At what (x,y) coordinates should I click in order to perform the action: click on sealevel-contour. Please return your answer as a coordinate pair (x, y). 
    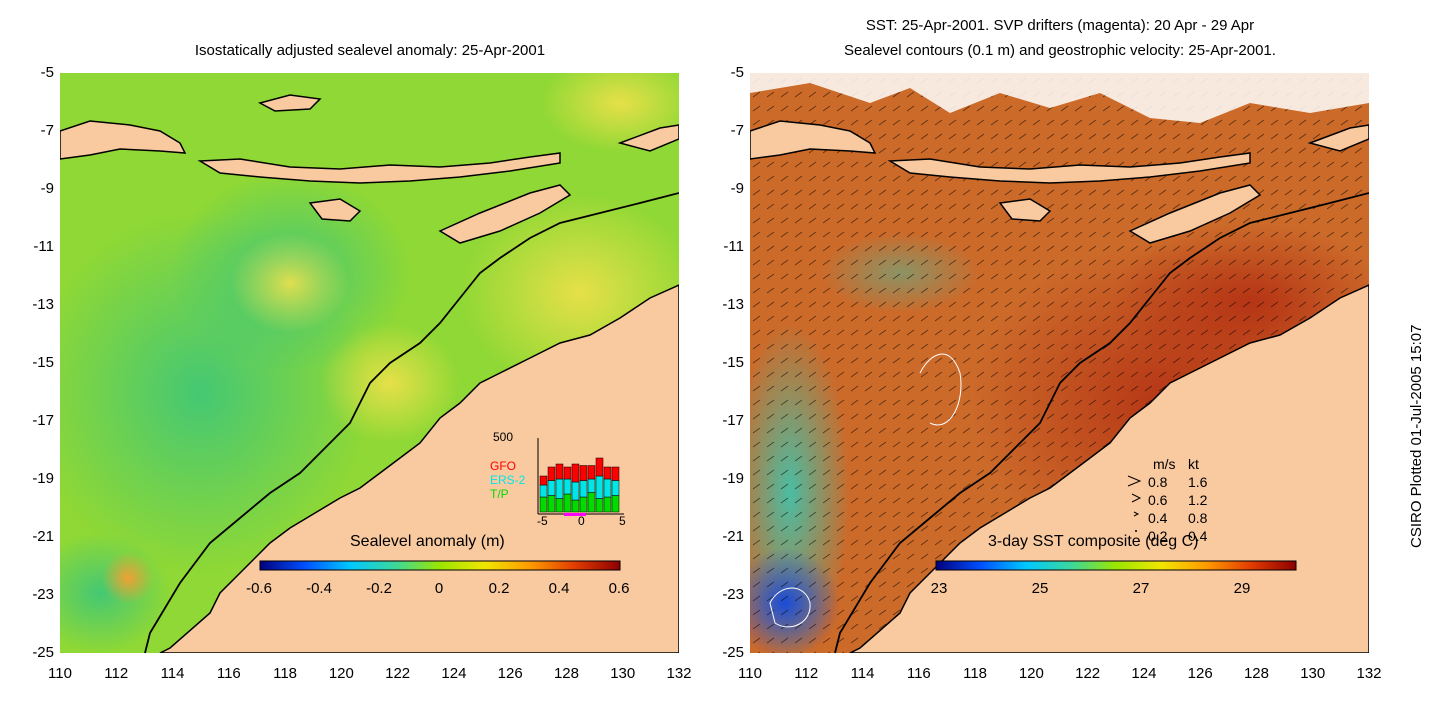
    Looking at the image, I should click on (940, 389).